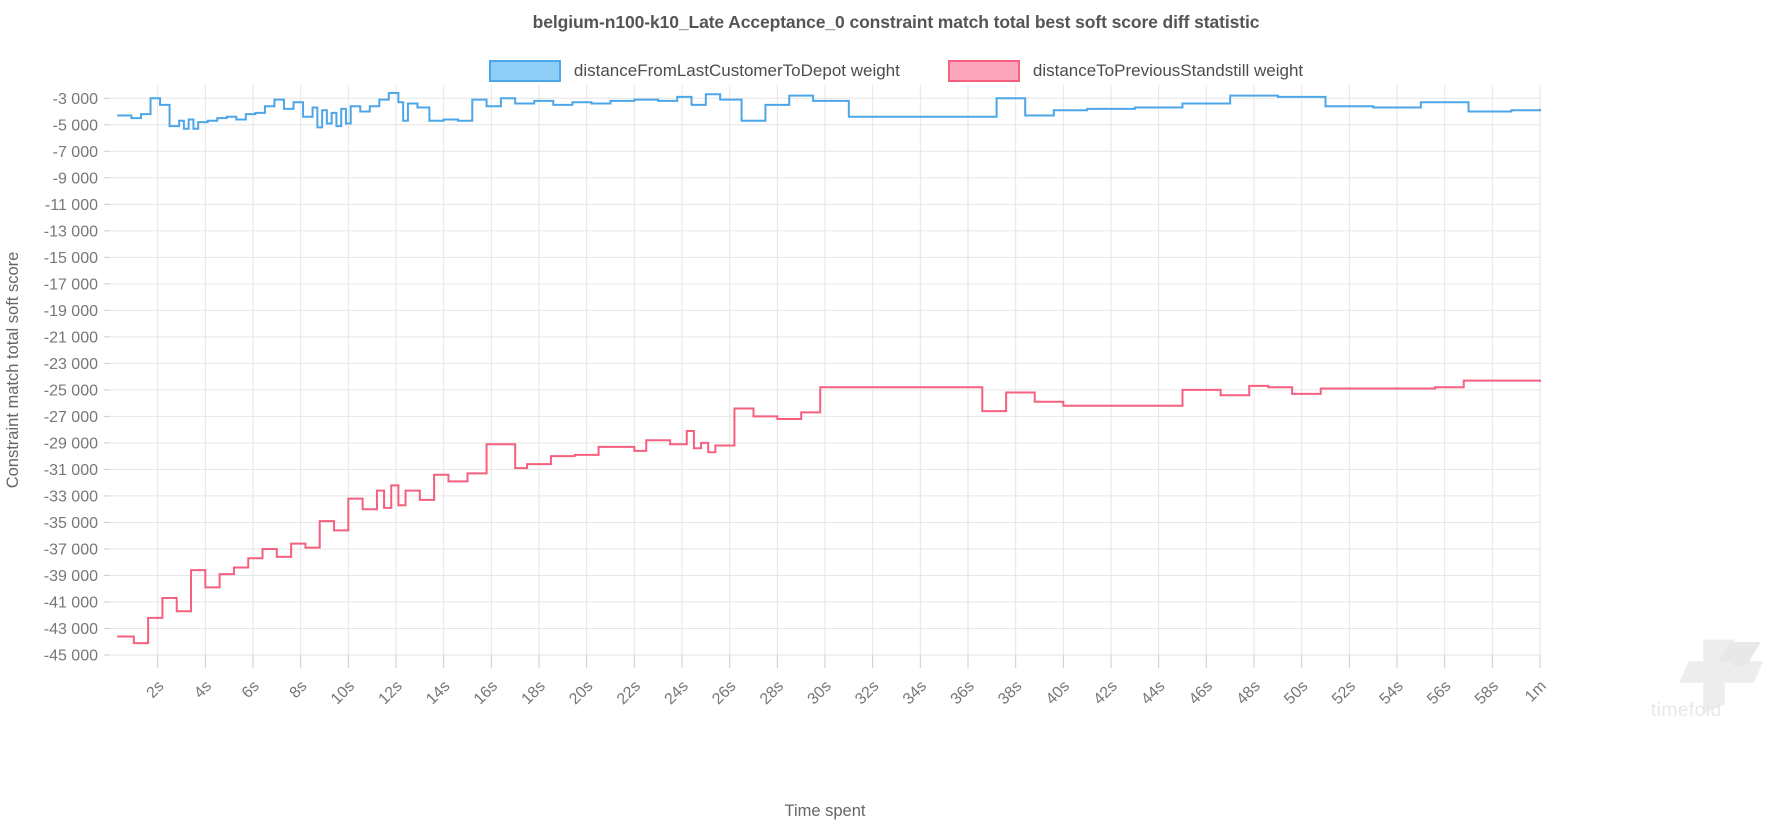  What do you see at coordinates (1153, 693) in the screenshot?
I see `x-tick-label: 44s` at bounding box center [1153, 693].